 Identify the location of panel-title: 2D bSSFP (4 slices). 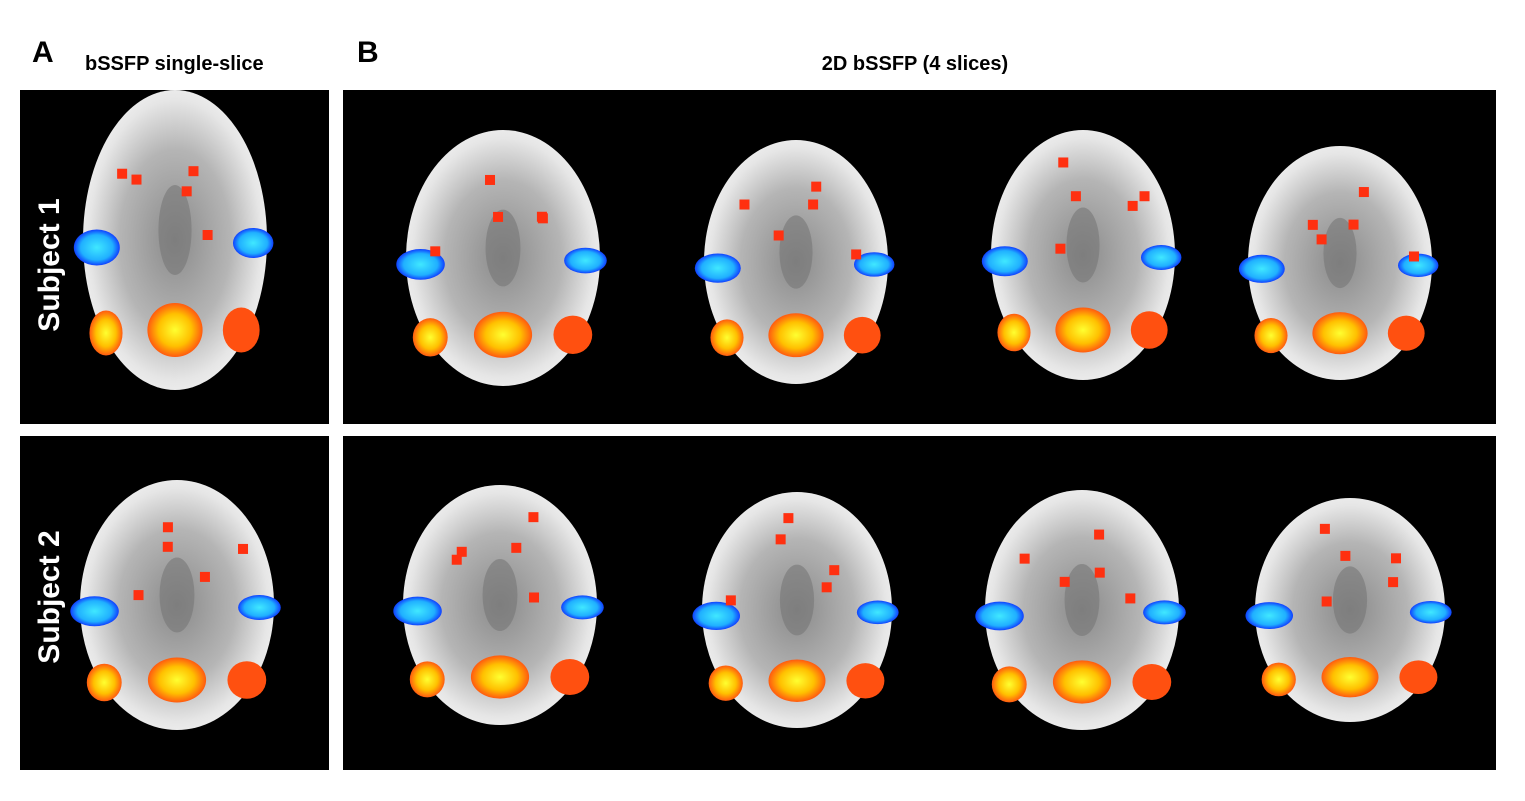
(915, 64).